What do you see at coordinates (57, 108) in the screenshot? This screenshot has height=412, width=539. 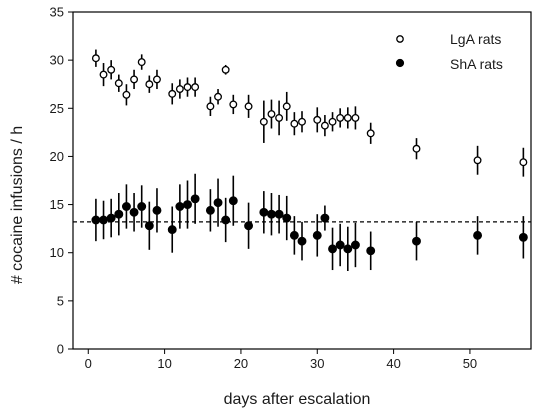 I see `y-tick-label: 25` at bounding box center [57, 108].